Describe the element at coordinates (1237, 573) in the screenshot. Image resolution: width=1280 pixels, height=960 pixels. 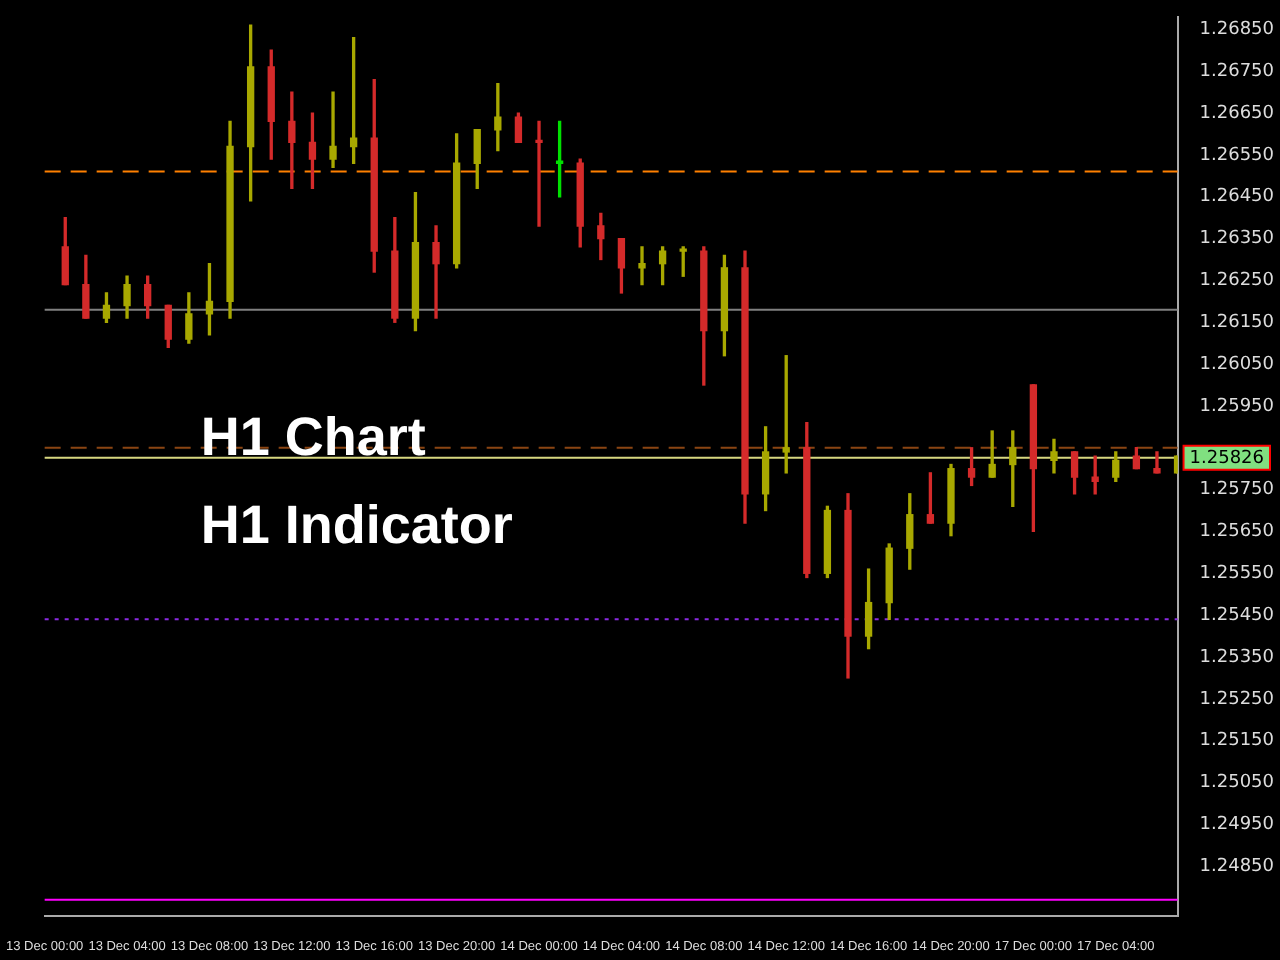
I see `y-tick-label: 1.25550` at that location.